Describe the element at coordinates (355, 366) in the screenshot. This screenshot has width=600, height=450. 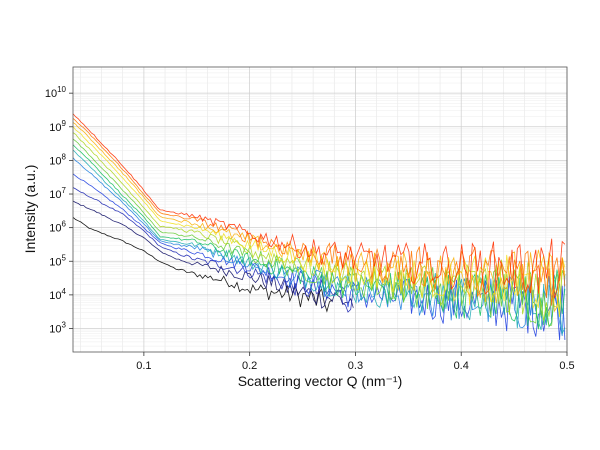
I see `x-tick-label: 0.3` at that location.